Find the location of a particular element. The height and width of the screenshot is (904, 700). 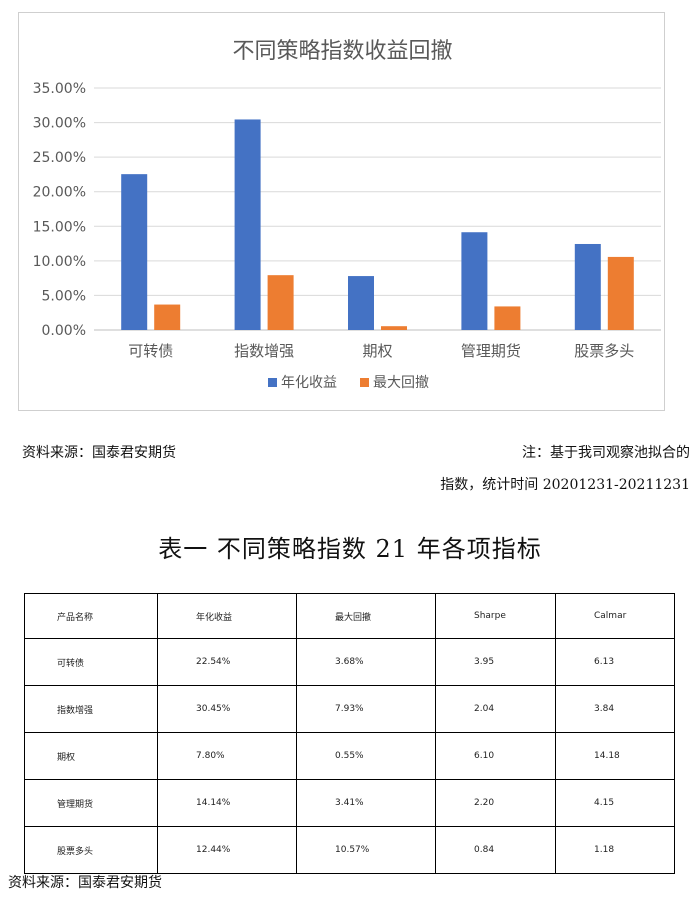

y-tick-label: 10.00% is located at coordinates (59, 262).